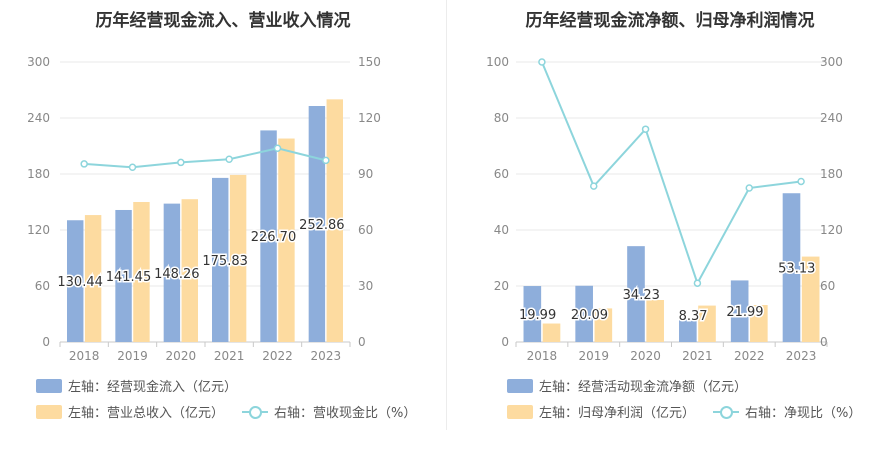 This screenshot has width=893, height=458. What do you see at coordinates (369, 62) in the screenshot?
I see `y-right-tick-label: 150` at bounding box center [369, 62].